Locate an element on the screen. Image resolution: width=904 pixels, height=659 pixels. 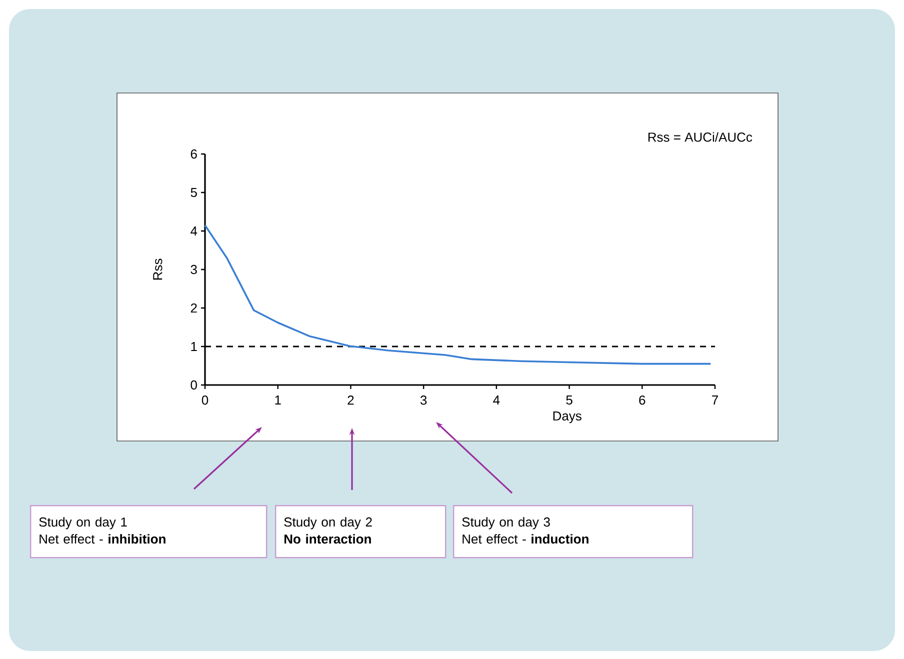
text: Rss = AUCi/AUCc is located at coordinates (700, 137).